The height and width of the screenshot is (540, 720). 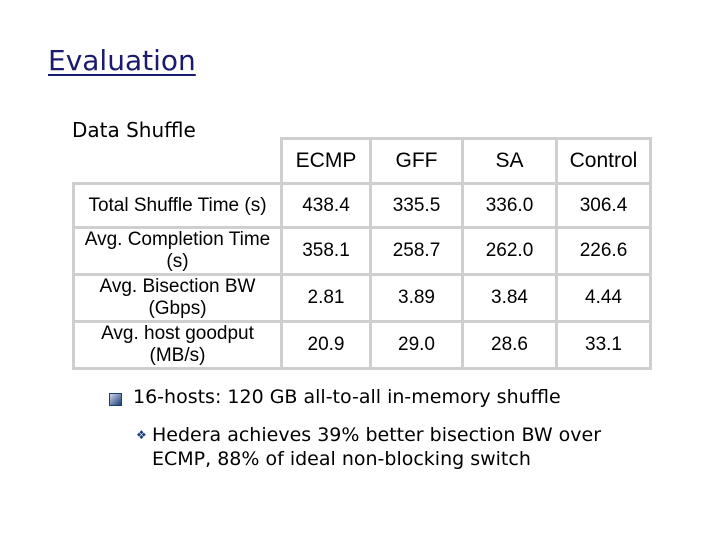 What do you see at coordinates (177, 251) in the screenshot?
I see `row-label: Avg. Completion Time (s)` at bounding box center [177, 251].